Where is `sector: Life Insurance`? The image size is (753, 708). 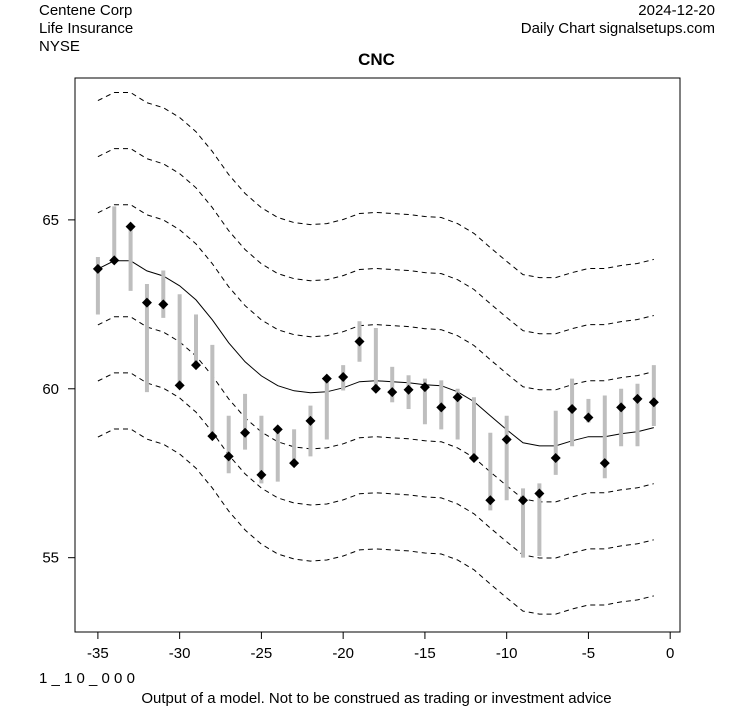
sector: Life Insurance is located at coordinates (86, 28).